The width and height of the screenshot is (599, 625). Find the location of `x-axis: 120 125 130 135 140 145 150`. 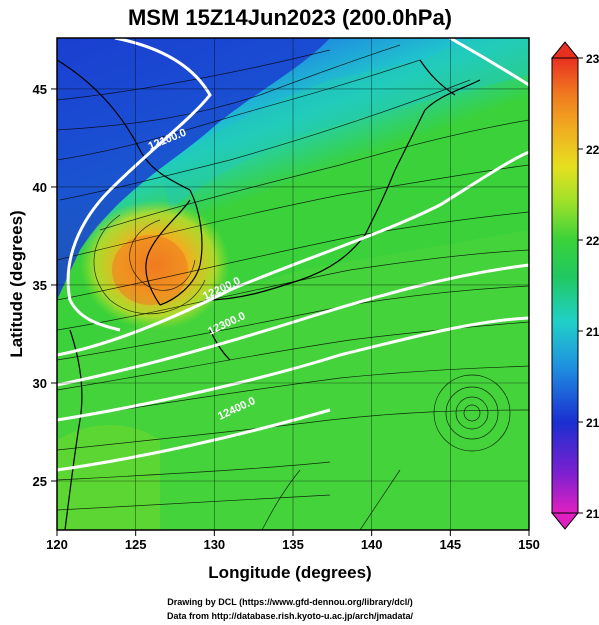

x-axis: 120 125 130 135 140 145 150 is located at coordinates (293, 541).